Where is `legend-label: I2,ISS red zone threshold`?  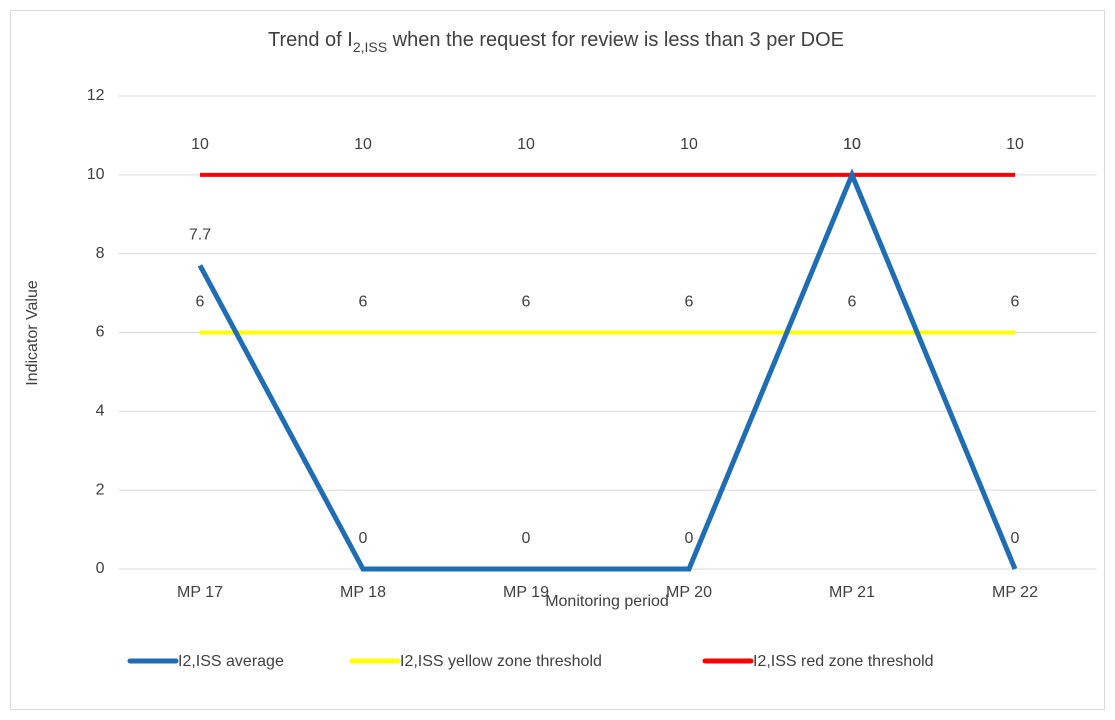
legend-label: I2,ISS red zone threshold is located at coordinates (843, 661).